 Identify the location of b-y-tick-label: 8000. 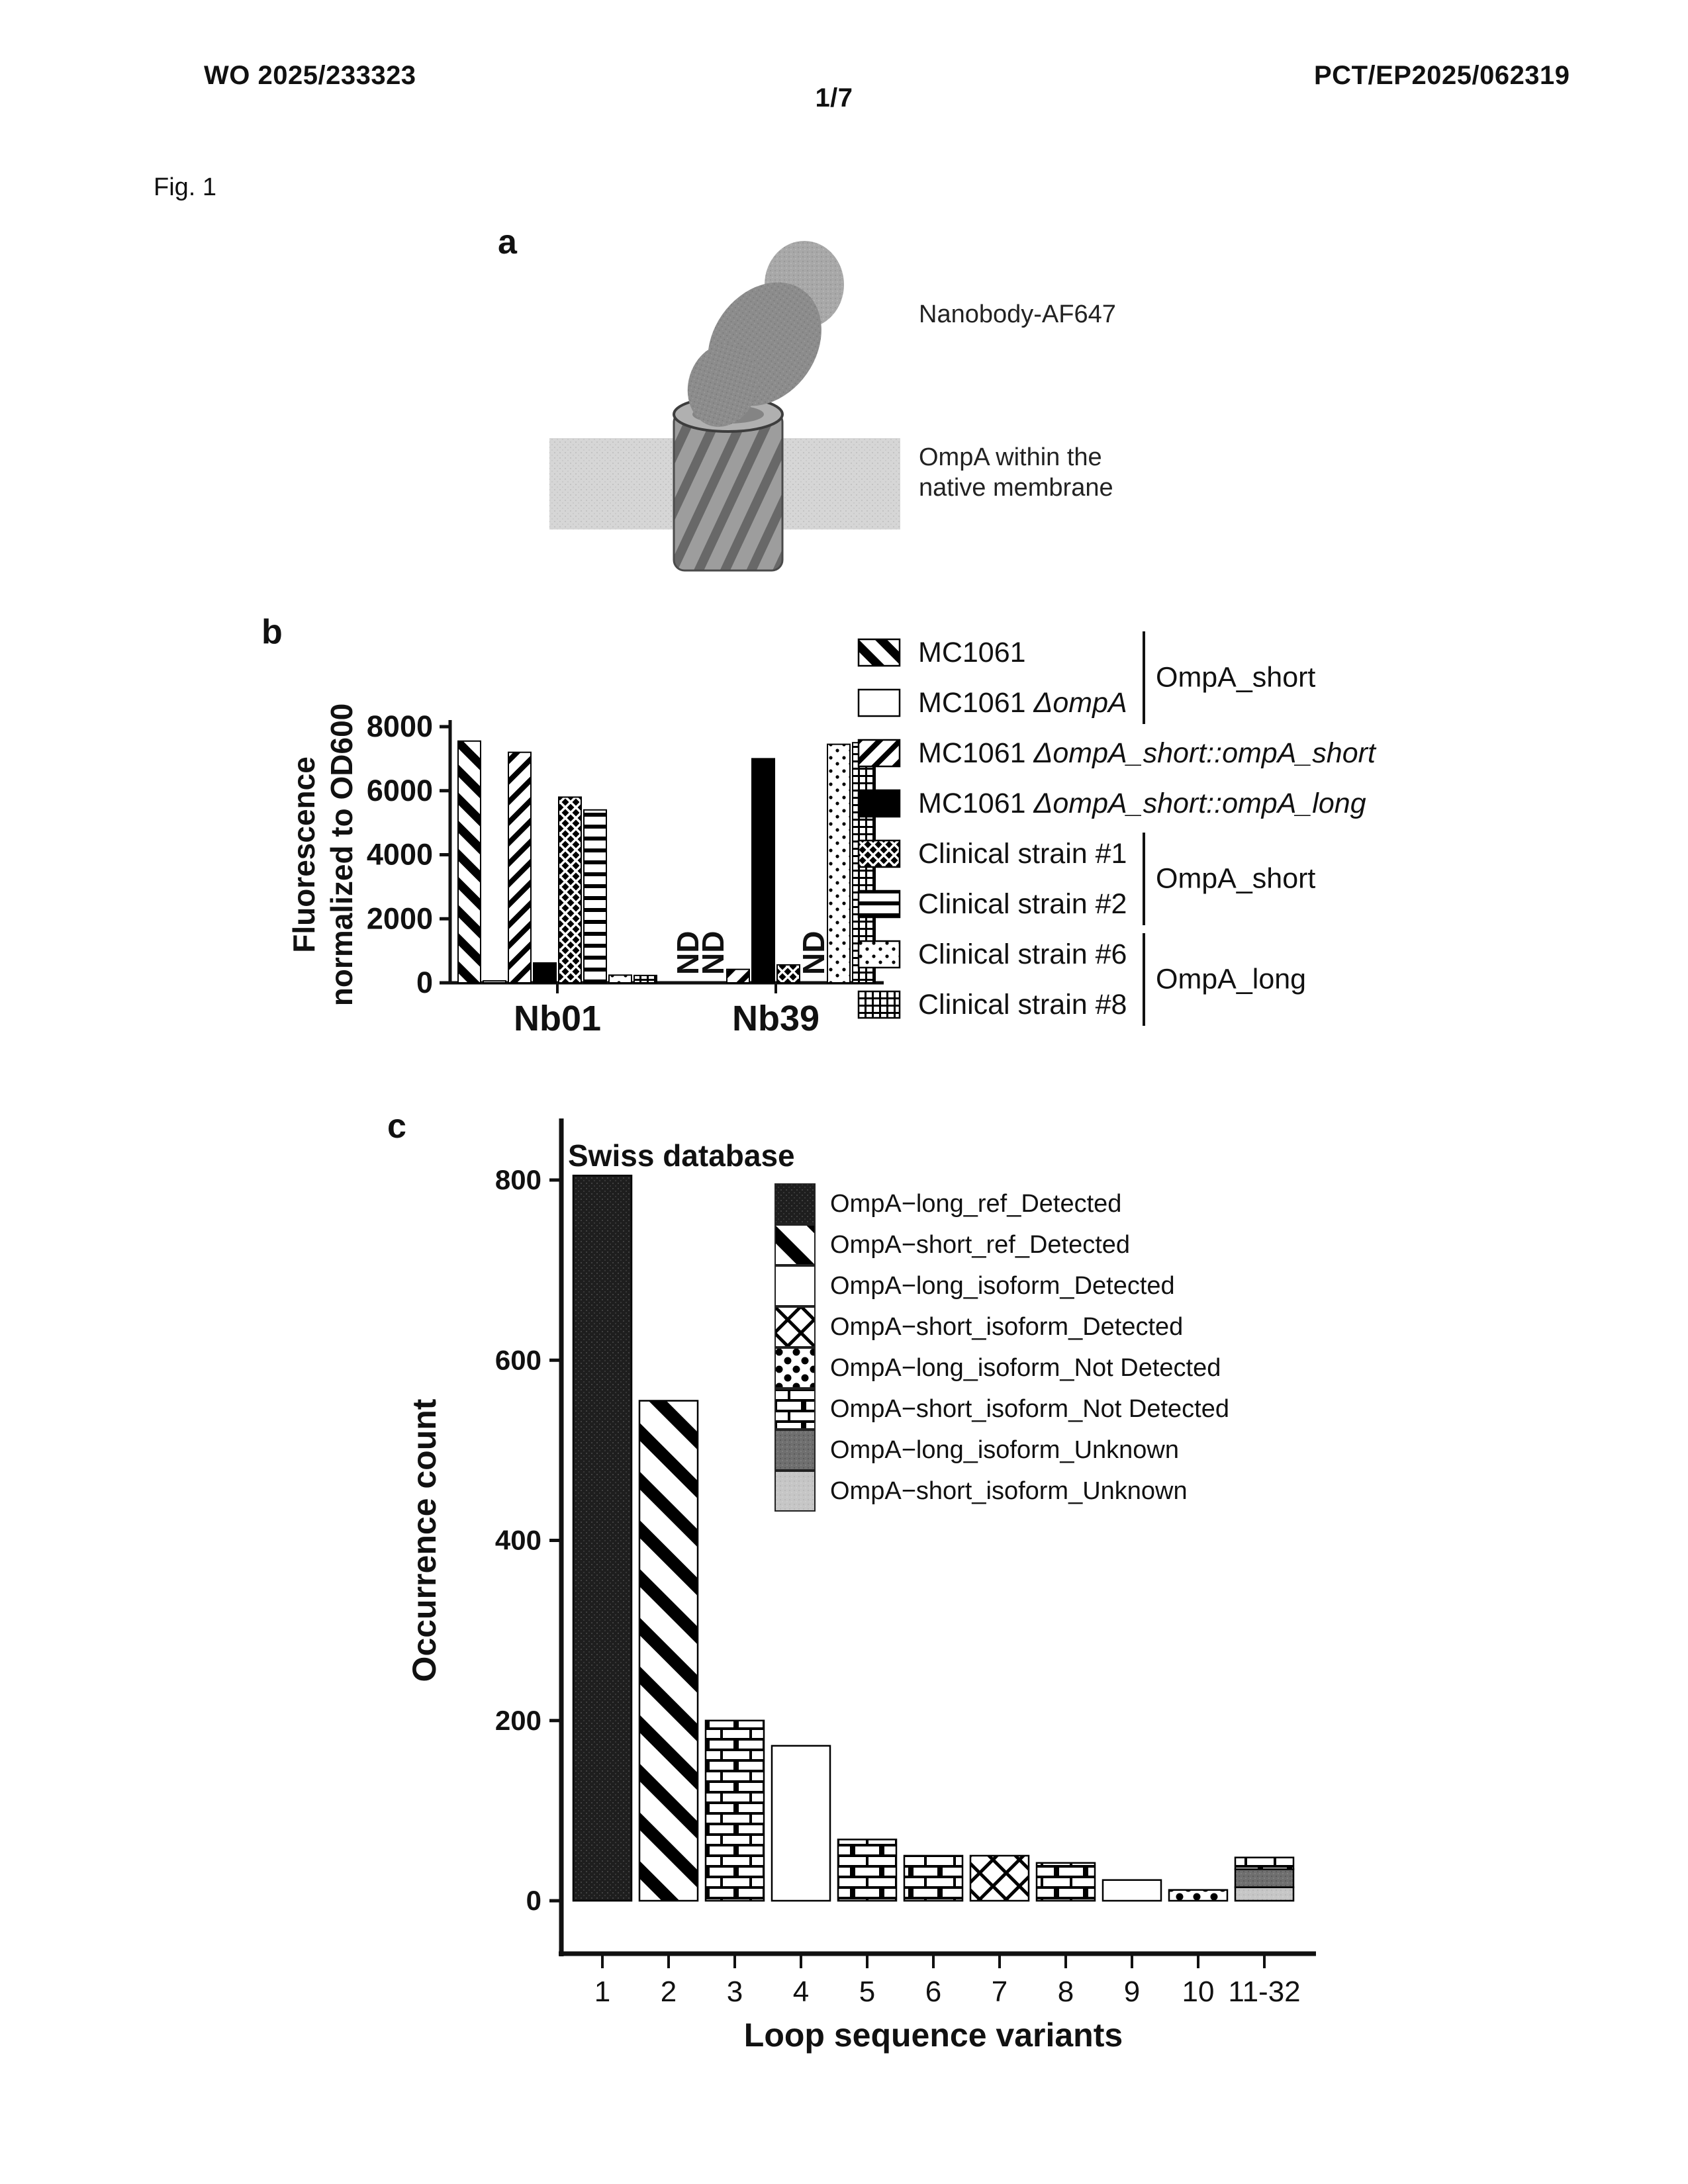
(400, 726).